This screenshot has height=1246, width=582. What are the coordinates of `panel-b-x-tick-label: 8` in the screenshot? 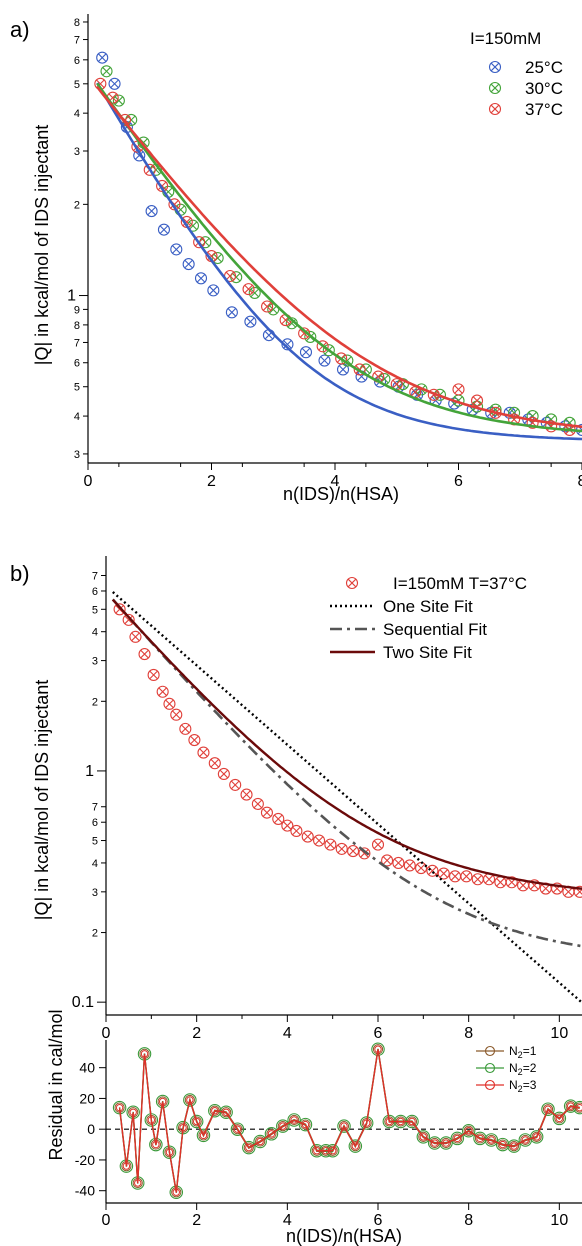 It's located at (468, 1033).